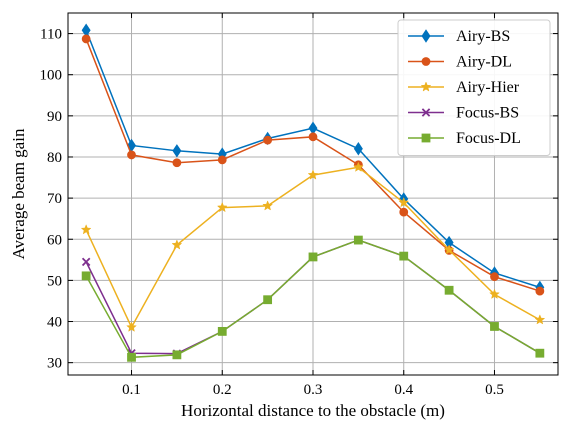 The height and width of the screenshot is (434, 569). Describe the element at coordinates (131, 390) in the screenshot. I see `x-tick-label: 0.1` at that location.